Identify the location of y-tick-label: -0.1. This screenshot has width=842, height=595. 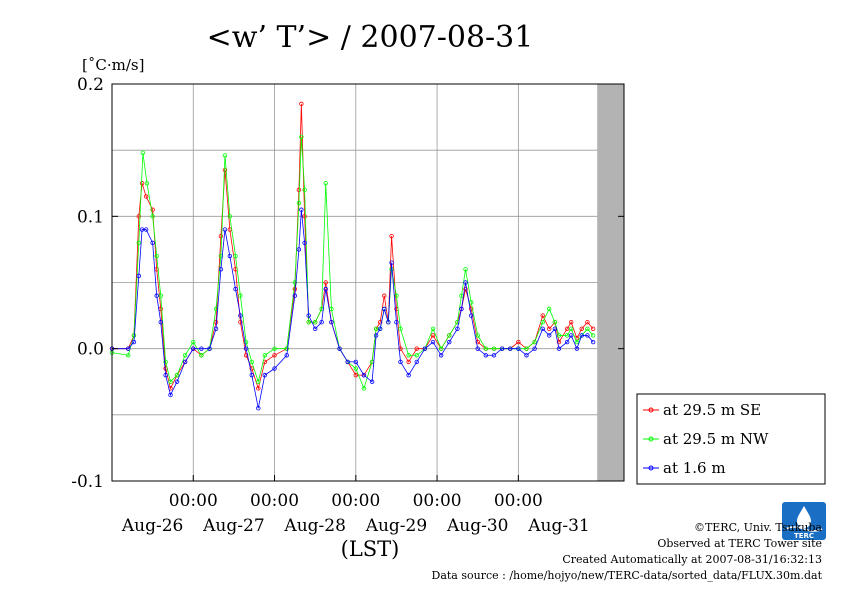
(87, 482).